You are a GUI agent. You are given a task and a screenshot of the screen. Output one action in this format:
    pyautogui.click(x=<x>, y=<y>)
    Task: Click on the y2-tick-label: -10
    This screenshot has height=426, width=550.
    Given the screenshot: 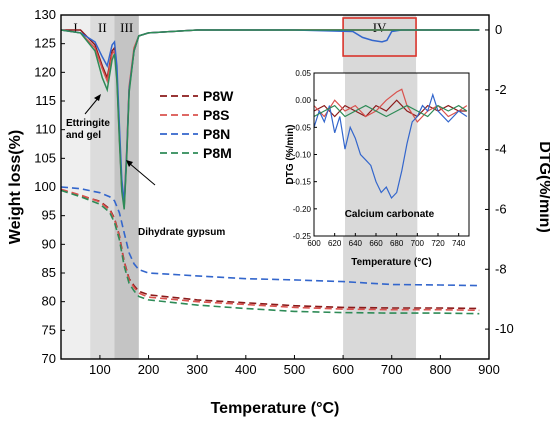 What is the action you would take?
    pyautogui.click(x=504, y=328)
    